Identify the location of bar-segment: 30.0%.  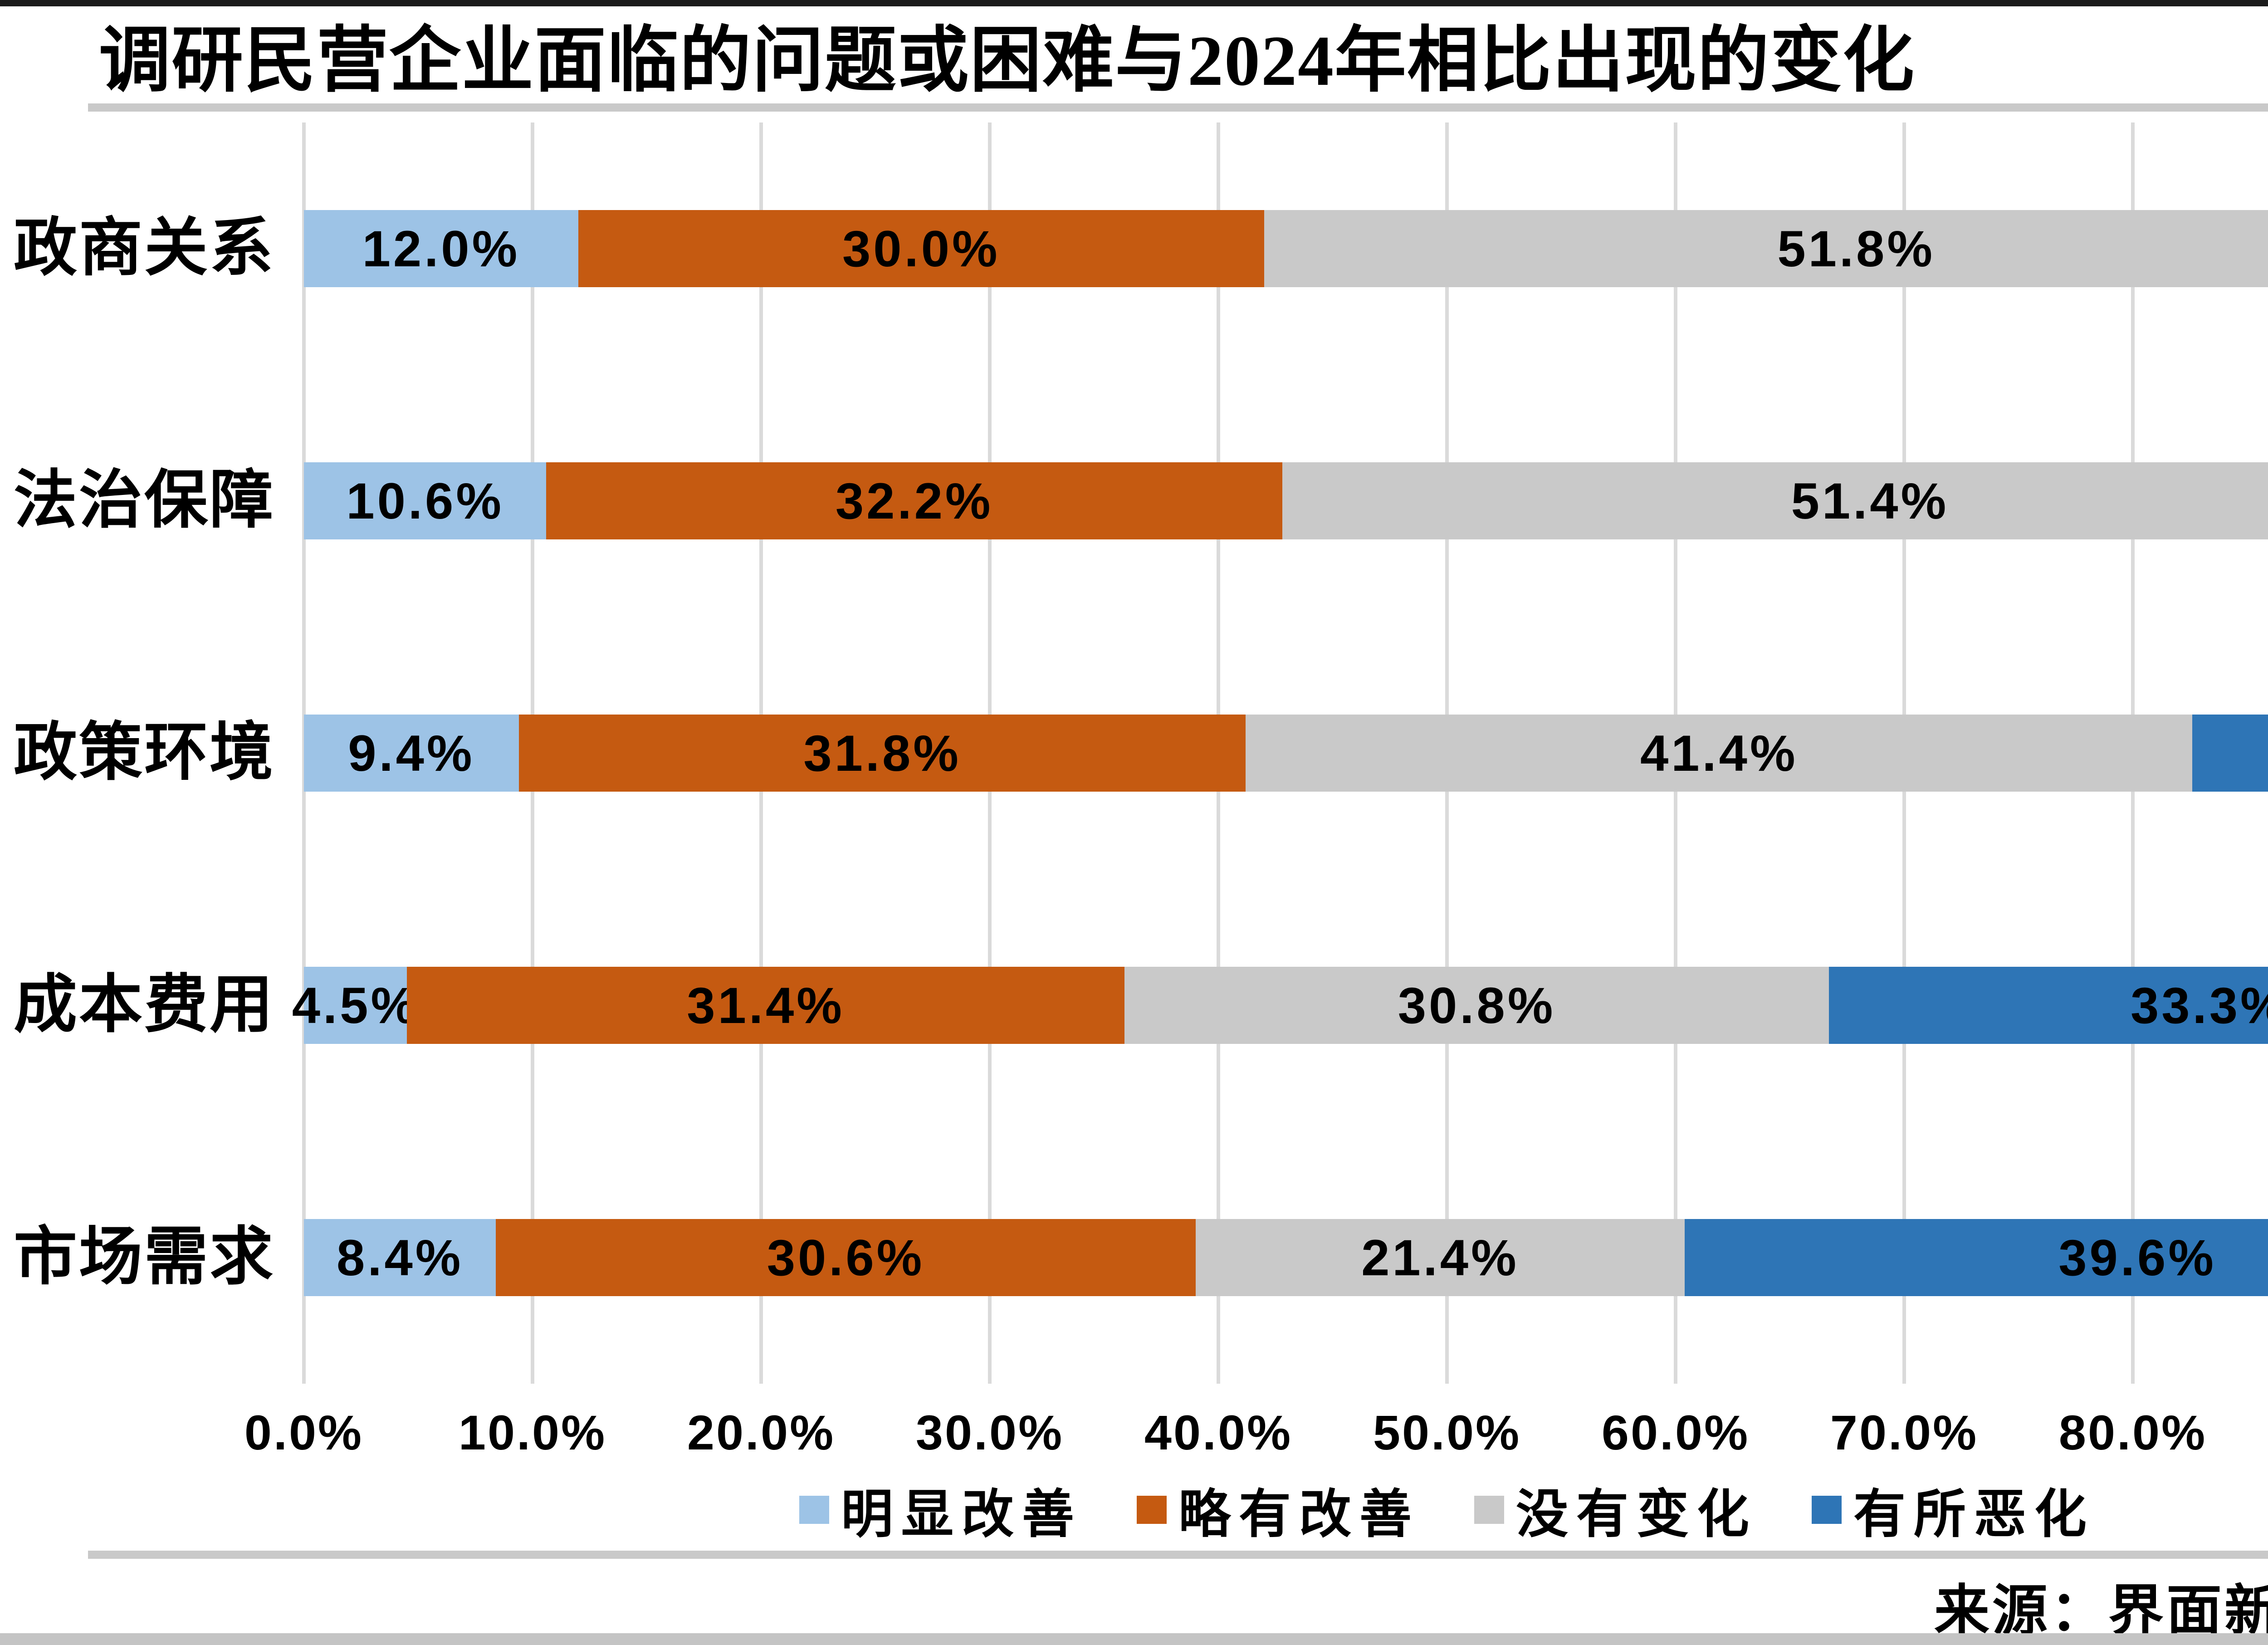
(921, 248).